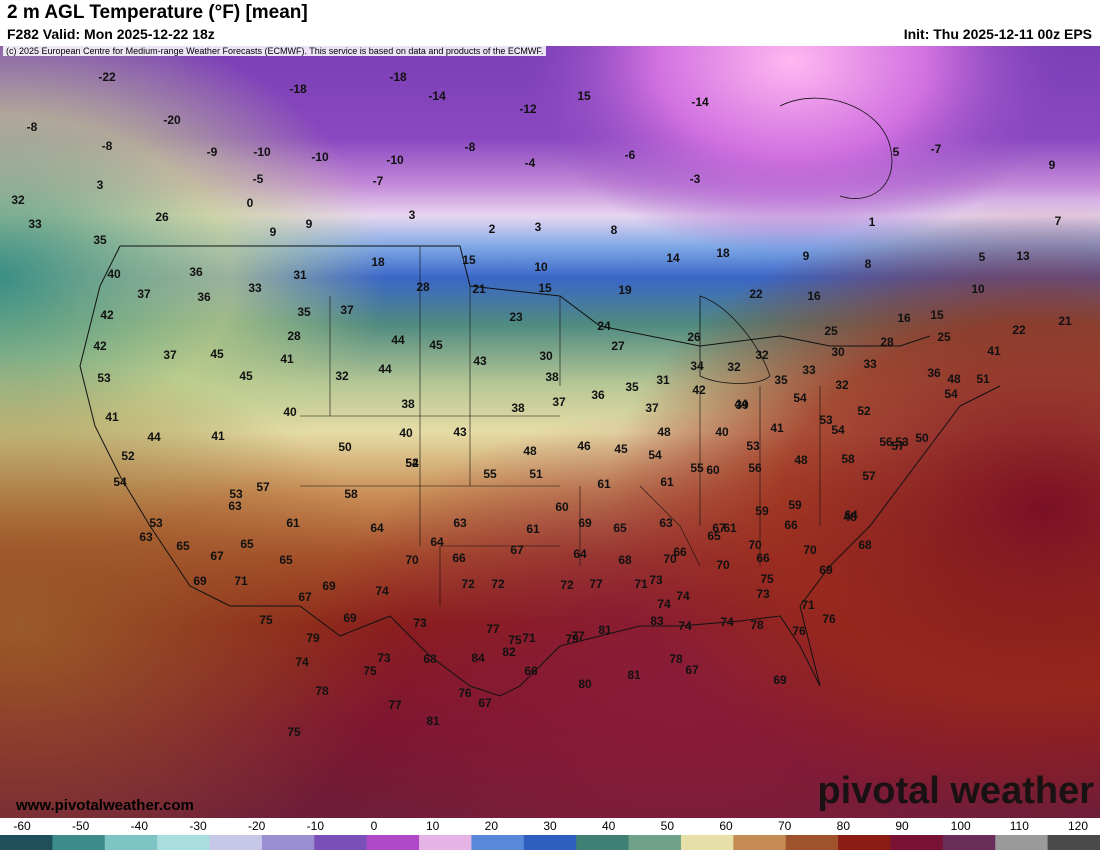 Image resolution: width=1100 pixels, height=850 pixels. Describe the element at coordinates (1019, 826) in the screenshot. I see `colorbar-tick-label: 110` at that location.